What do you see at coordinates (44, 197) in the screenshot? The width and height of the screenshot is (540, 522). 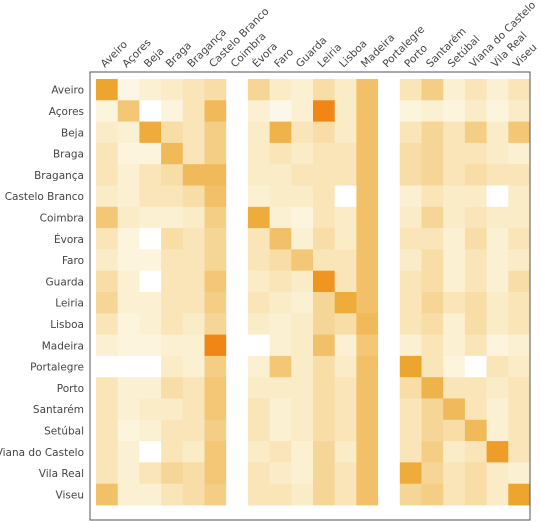 I see `y-tick-label: Castelo Branco` at bounding box center [44, 197].